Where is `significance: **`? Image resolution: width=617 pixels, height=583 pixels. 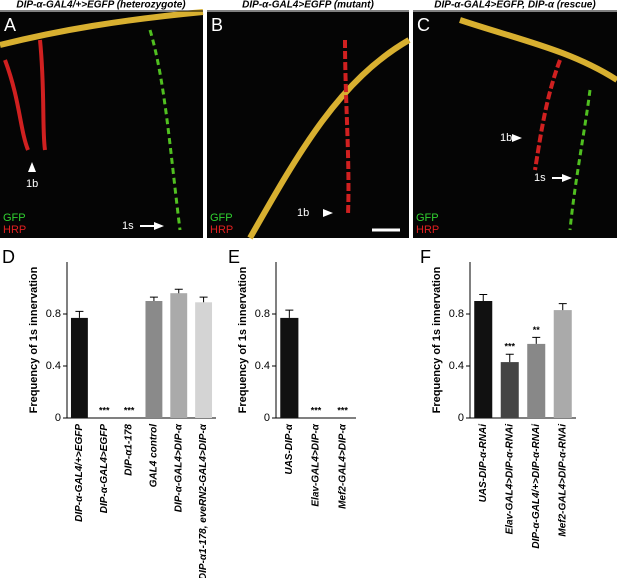 significance: ** is located at coordinates (537, 330).